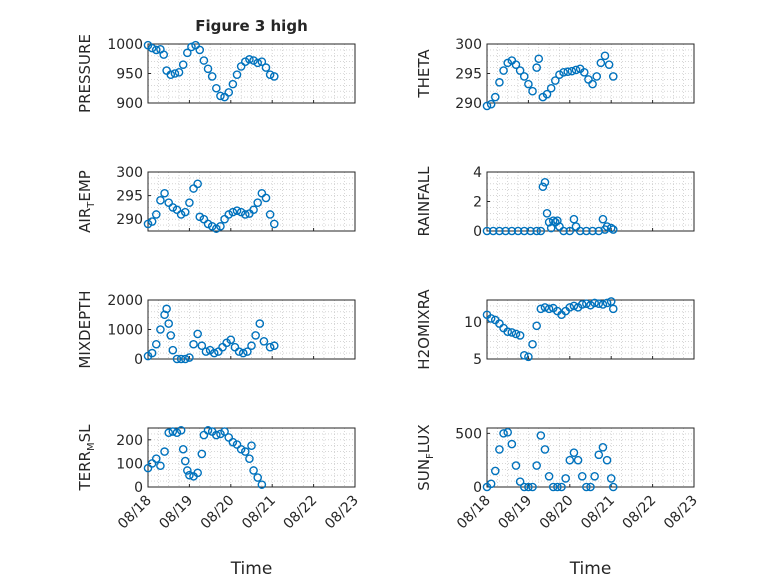 The width and height of the screenshot is (778, 583). I want to click on subplot-2: 290 295 300 THETA, so click(555, 74).